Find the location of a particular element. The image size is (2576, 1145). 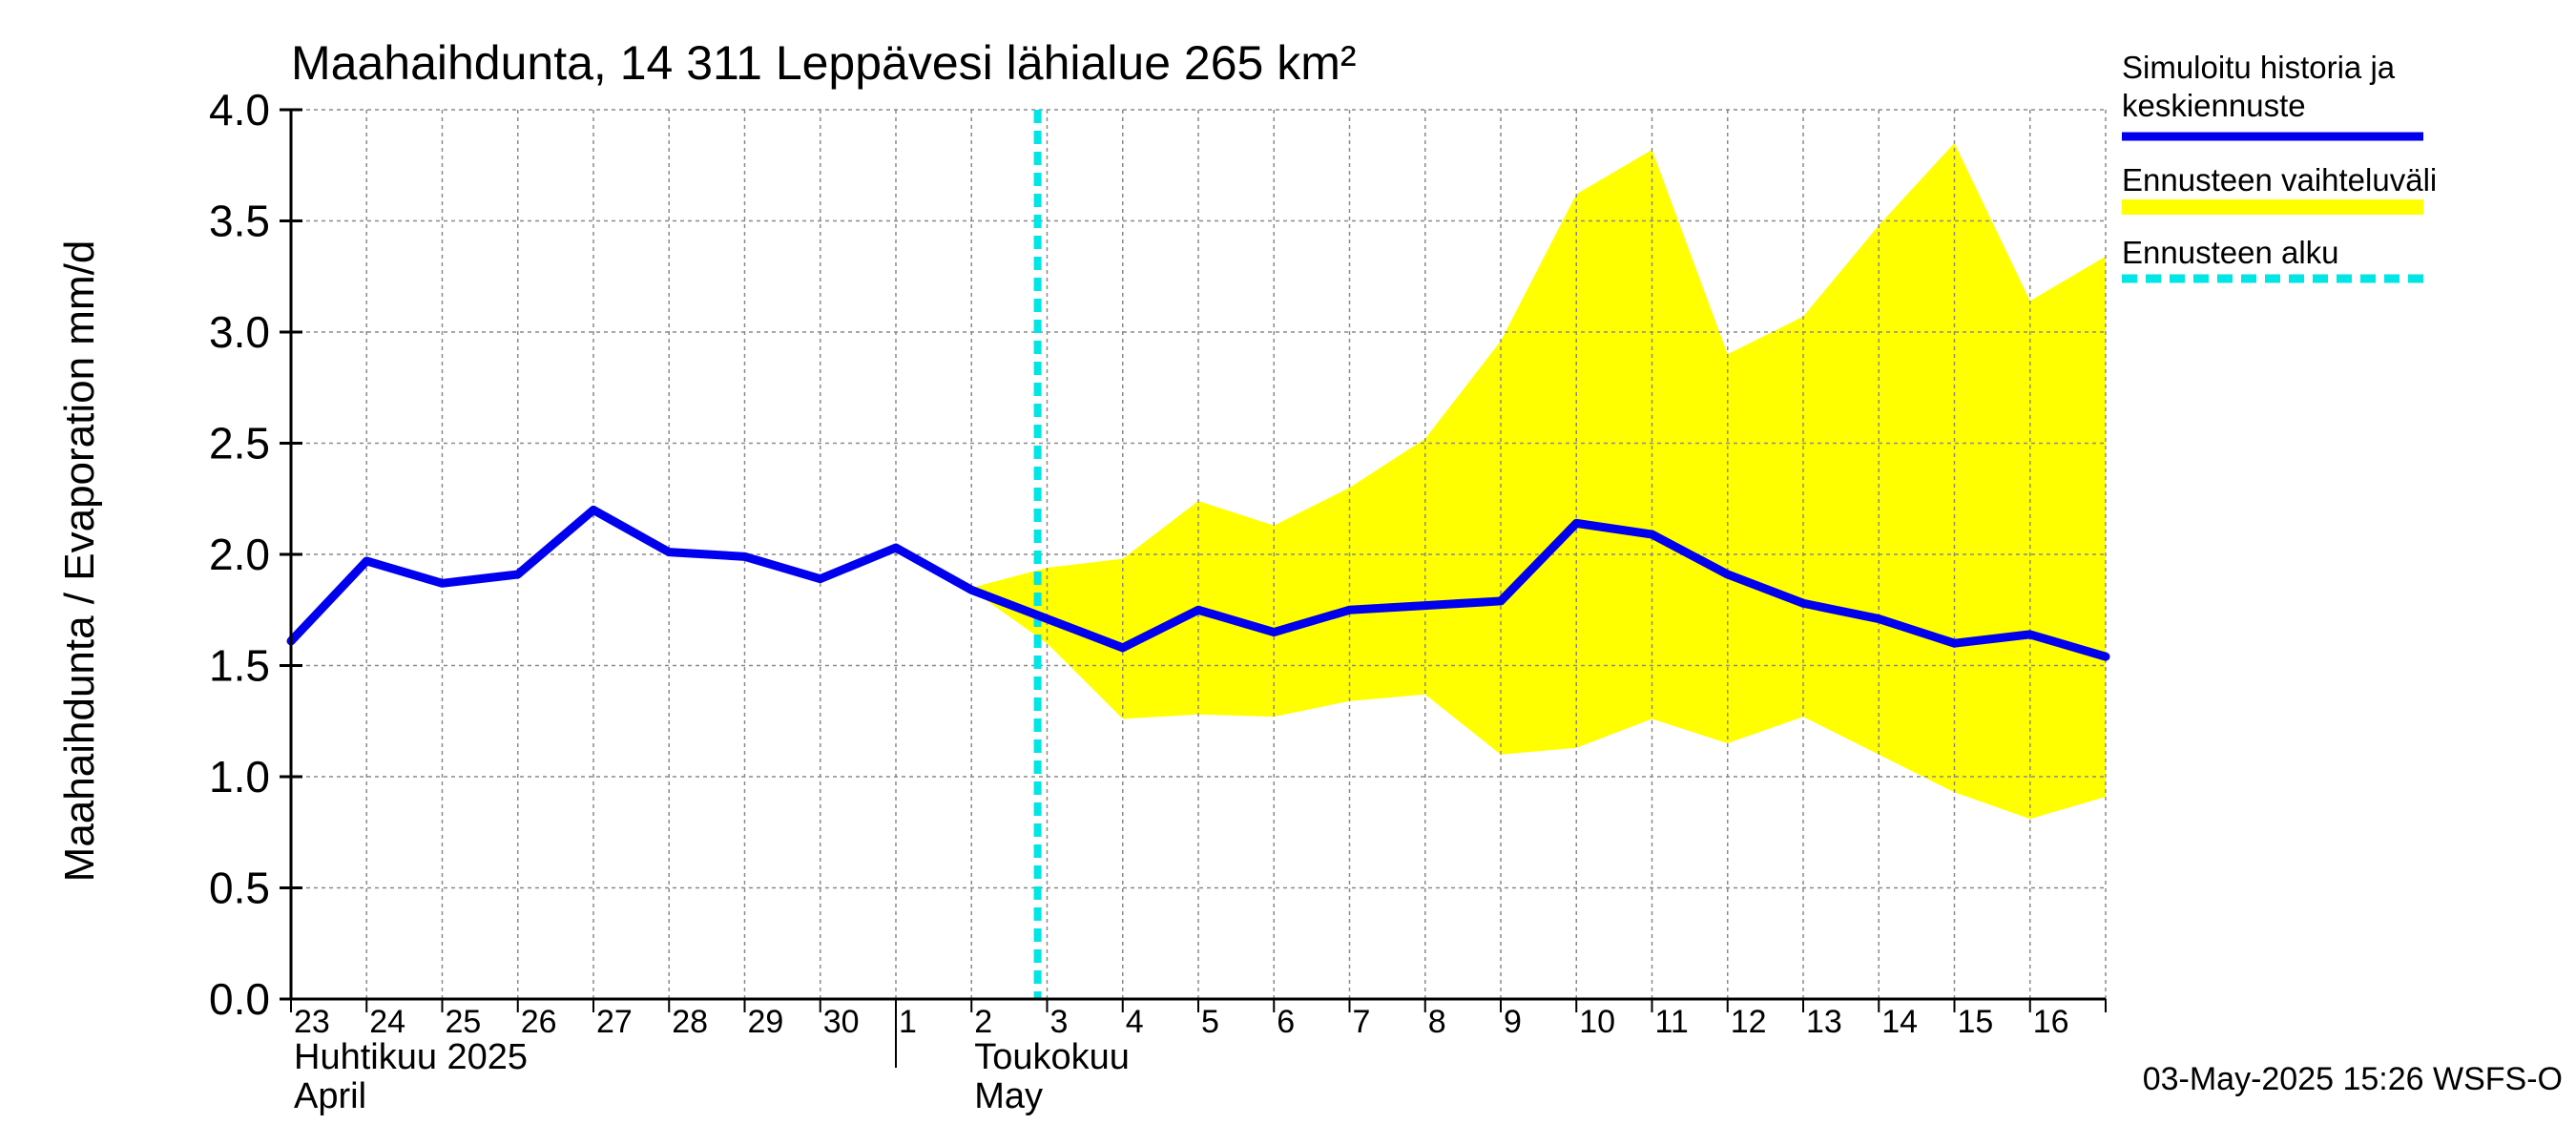

month-label: Huhtikuu 2025 is located at coordinates (411, 1057).